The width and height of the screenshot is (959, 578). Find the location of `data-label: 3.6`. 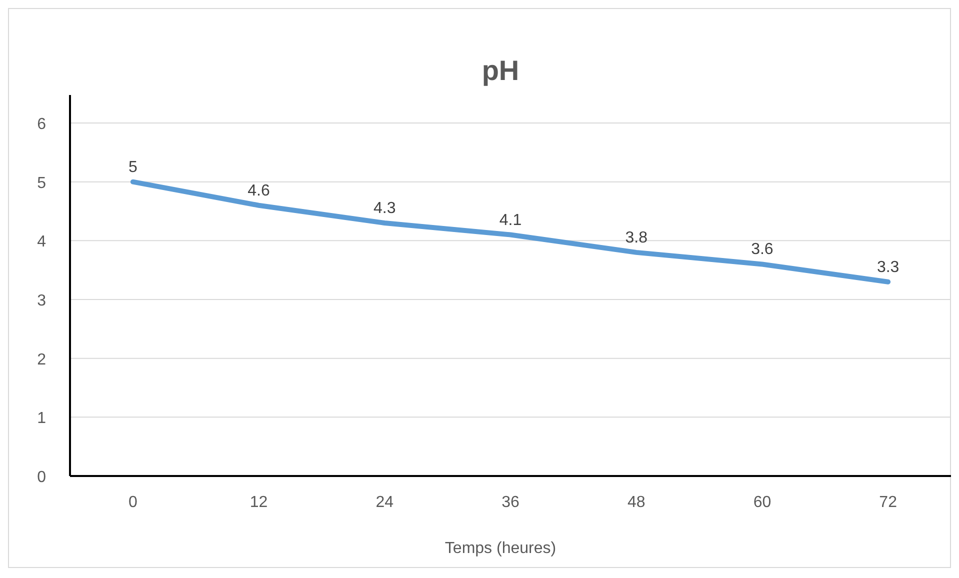

data-label: 3.6 is located at coordinates (762, 249).